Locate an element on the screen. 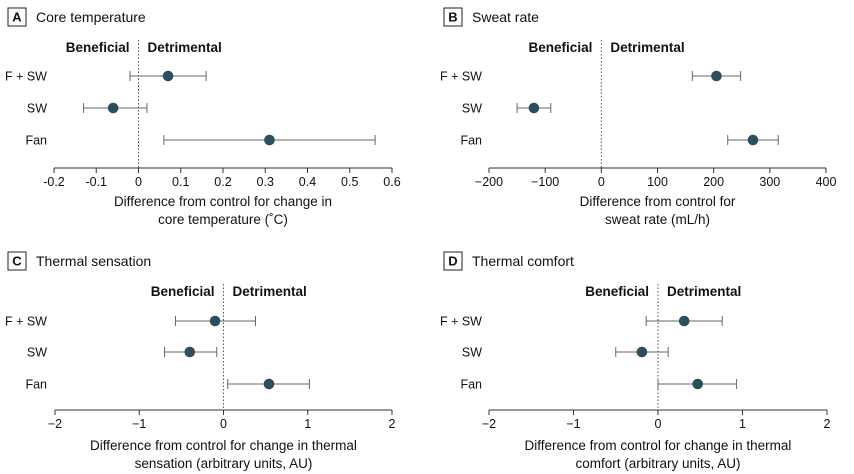 The height and width of the screenshot is (474, 854). x-axis-label: sensation (arbitrary units, AU) is located at coordinates (224, 463).